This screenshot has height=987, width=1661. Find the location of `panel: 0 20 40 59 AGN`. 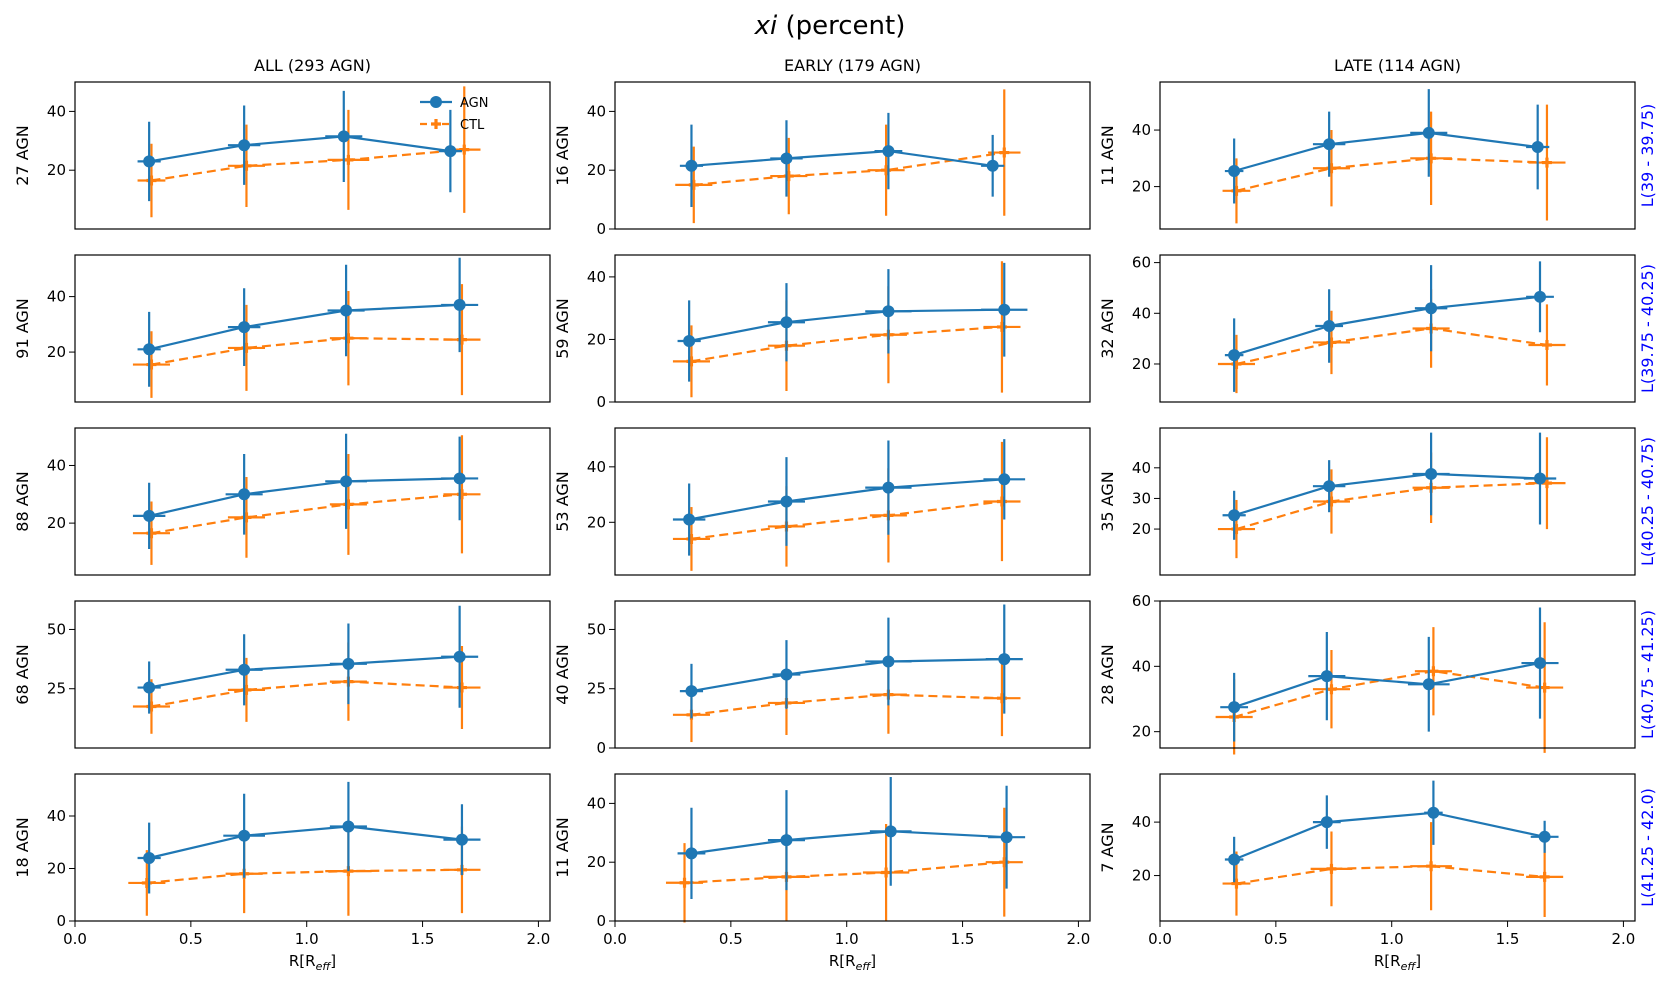

panel: 0 20 40 59 AGN is located at coordinates (822, 332).